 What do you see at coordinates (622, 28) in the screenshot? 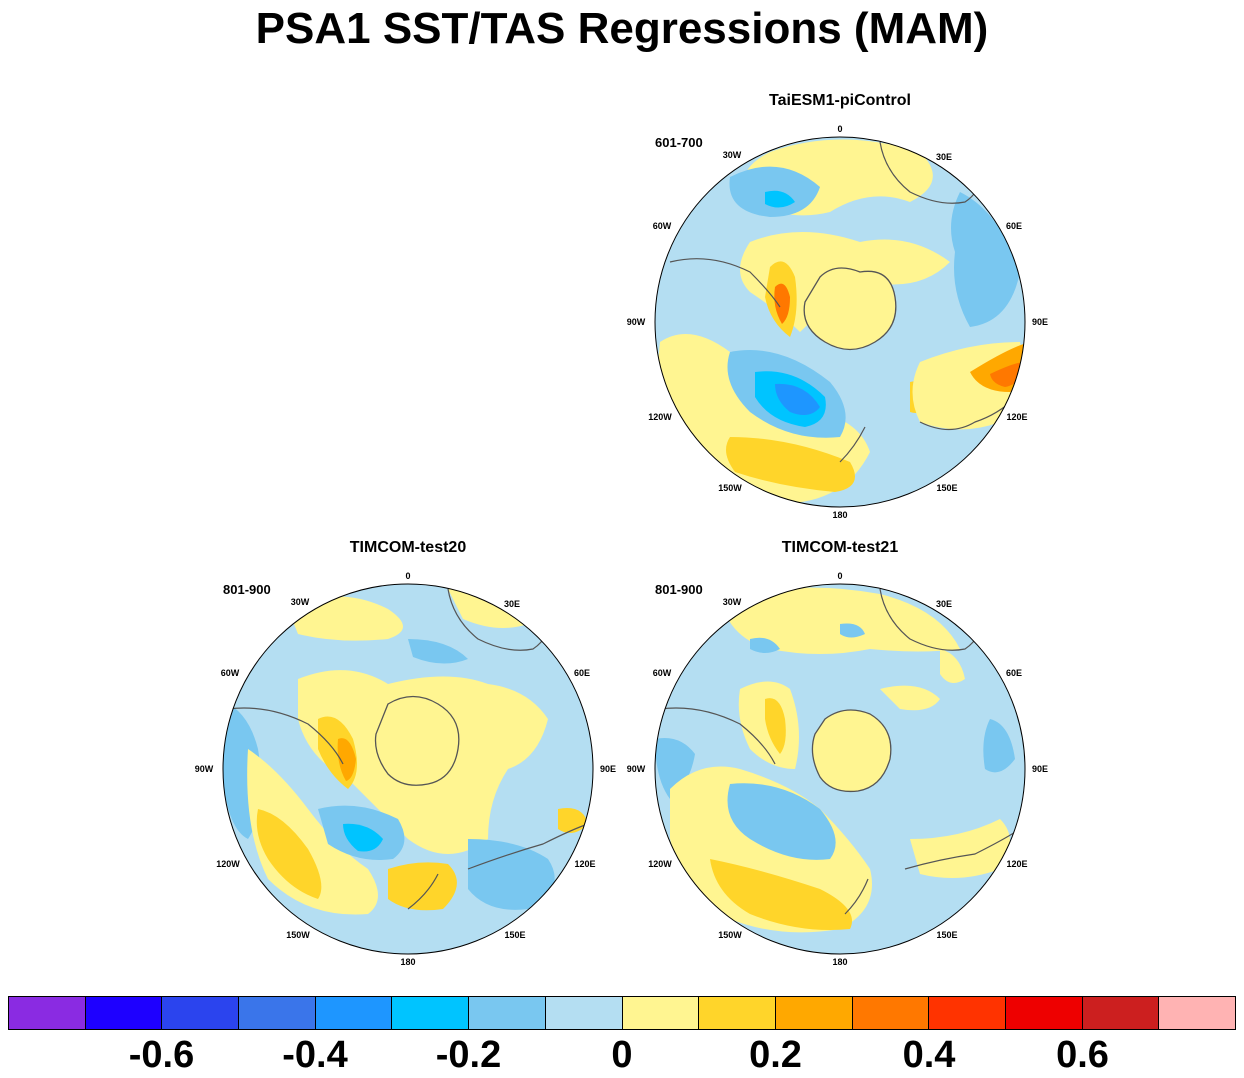
I see `figure-title: PSA1 SST/TAS Regressions (MAM)` at bounding box center [622, 28].